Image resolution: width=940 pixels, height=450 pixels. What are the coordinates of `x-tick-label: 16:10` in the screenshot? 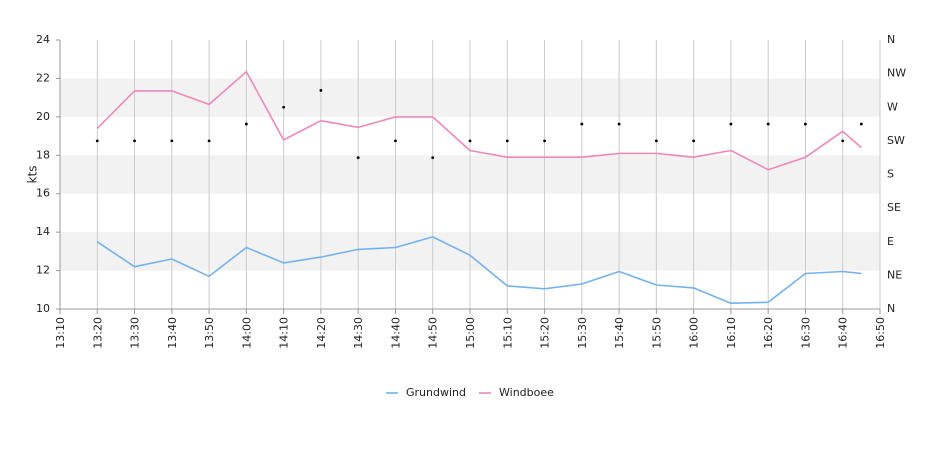 It's located at (731, 333).